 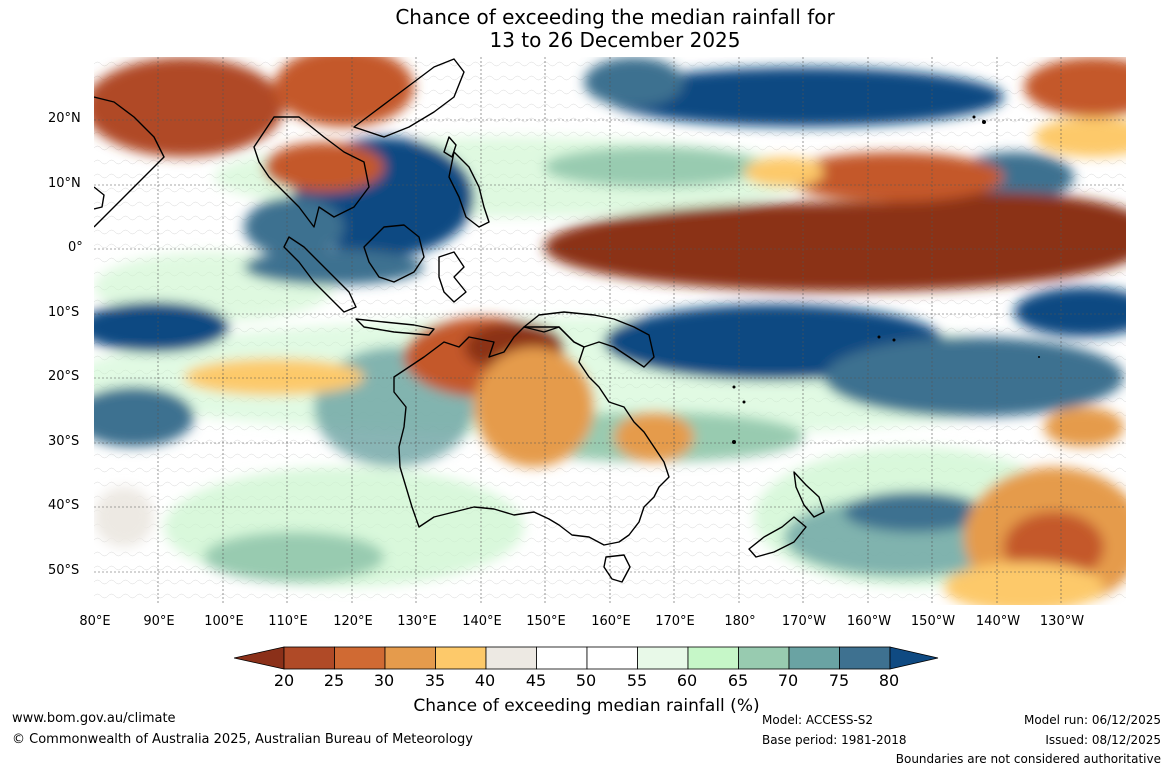 I want to click on lon-label-90e: 90°E, so click(x=159, y=621).